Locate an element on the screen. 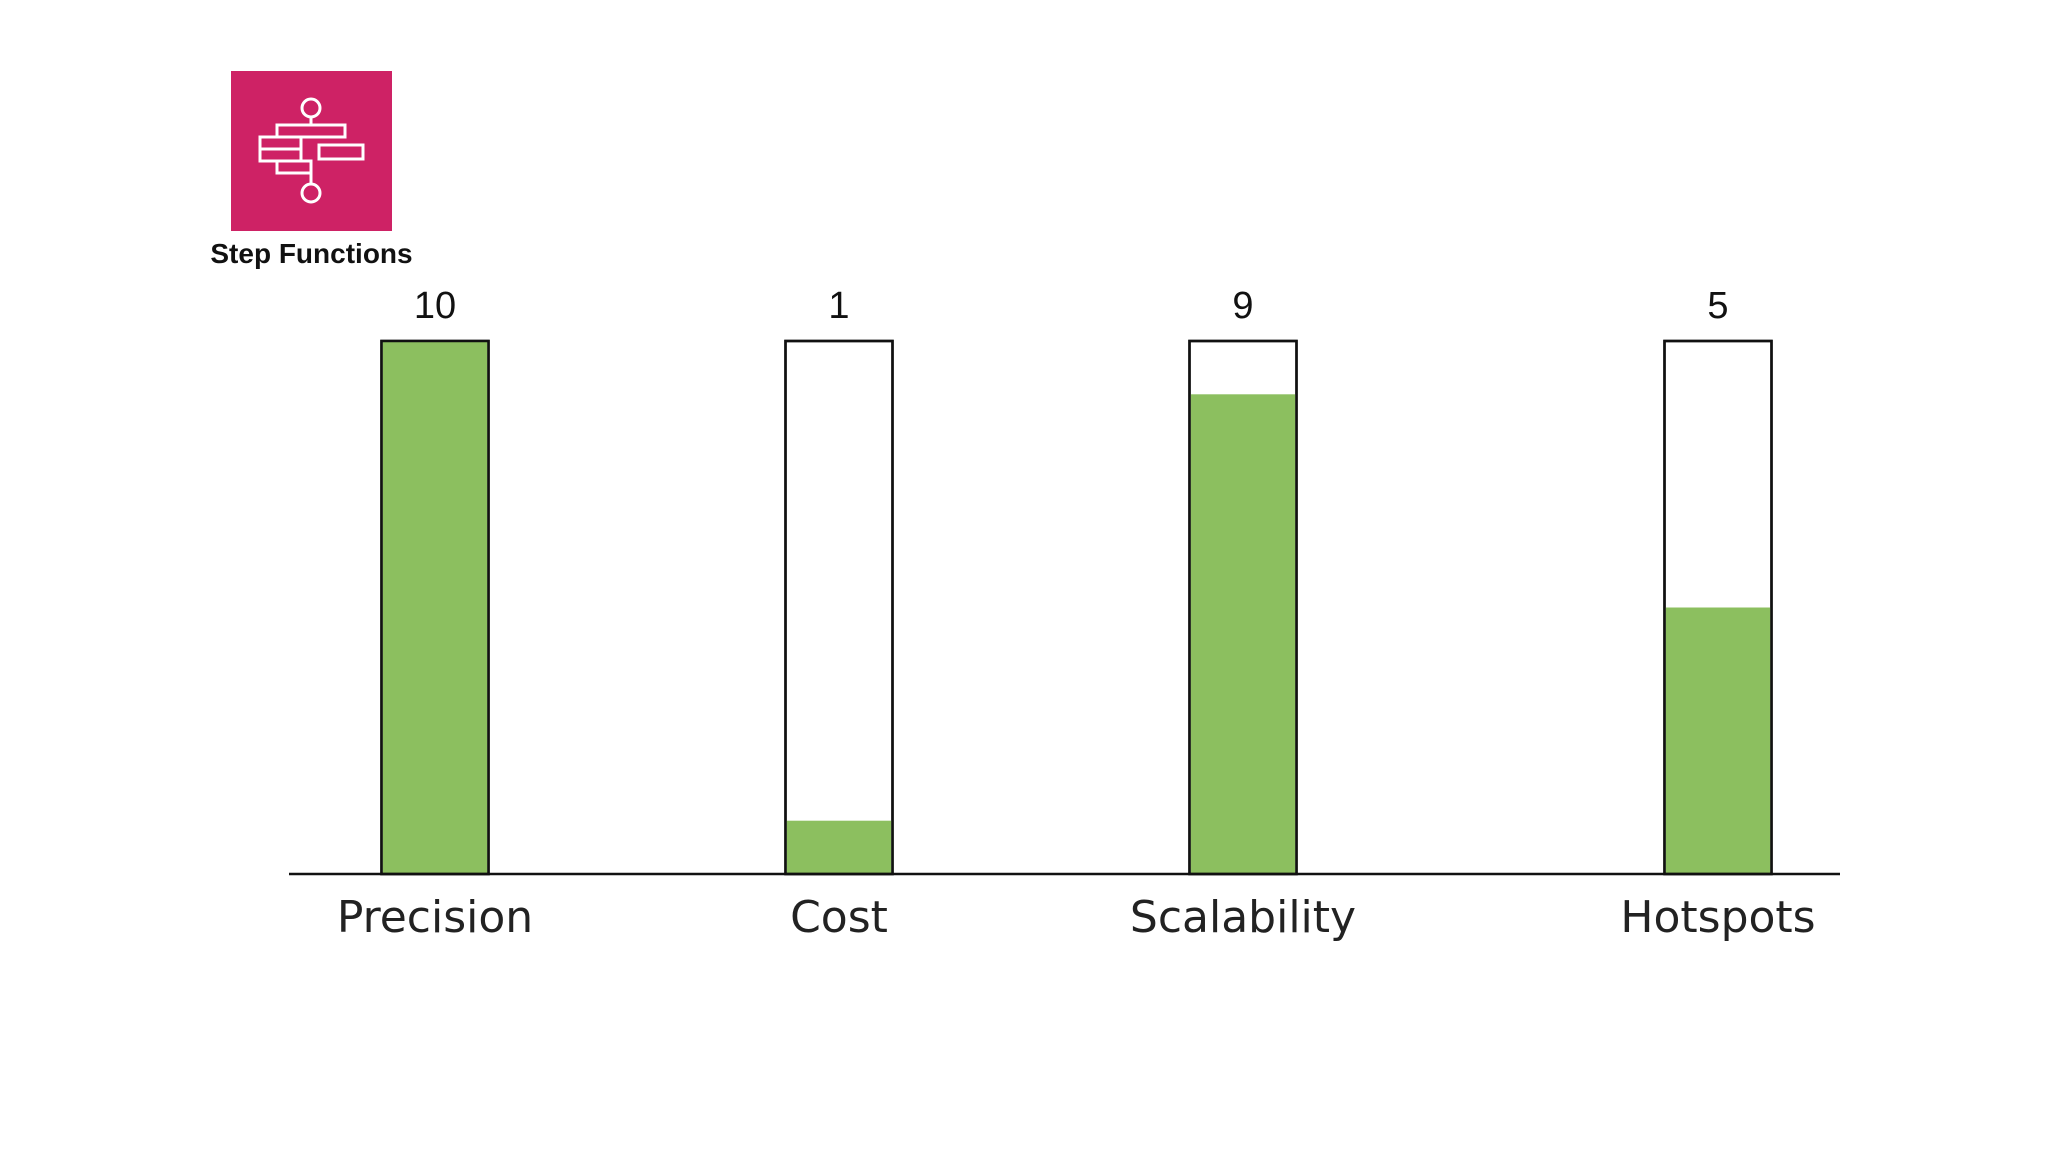  category-label: Scalability is located at coordinates (1243, 917).